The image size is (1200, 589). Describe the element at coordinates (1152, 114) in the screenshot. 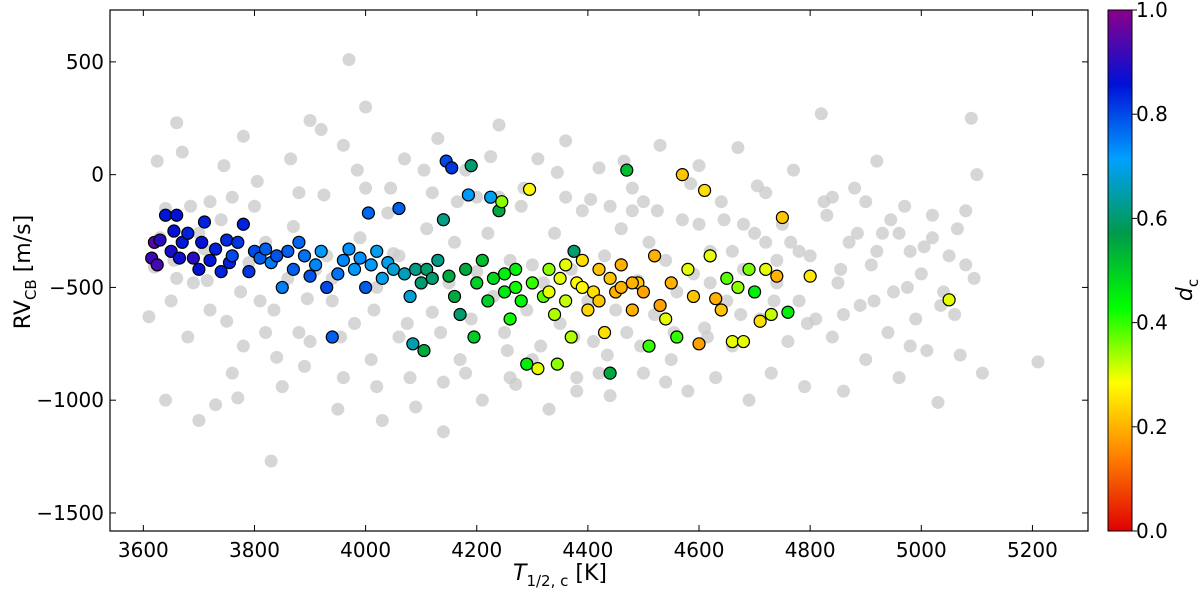

I see `colorbar-tick-label: 0.8` at that location.